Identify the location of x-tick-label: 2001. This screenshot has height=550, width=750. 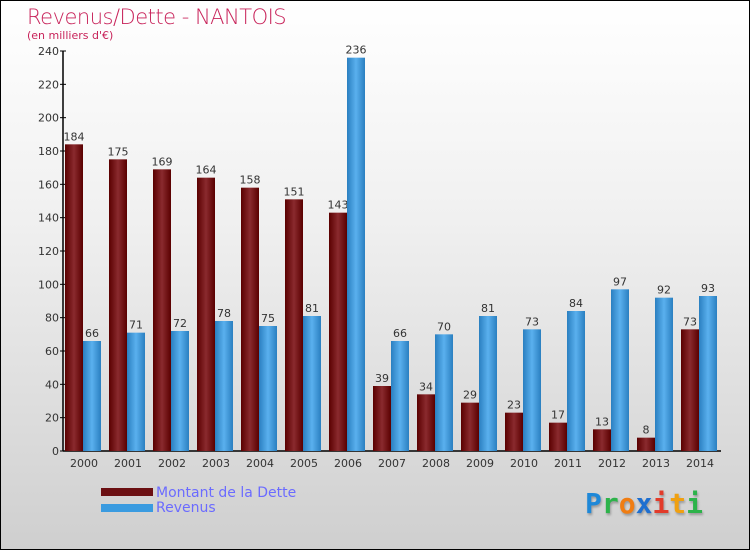
(128, 463).